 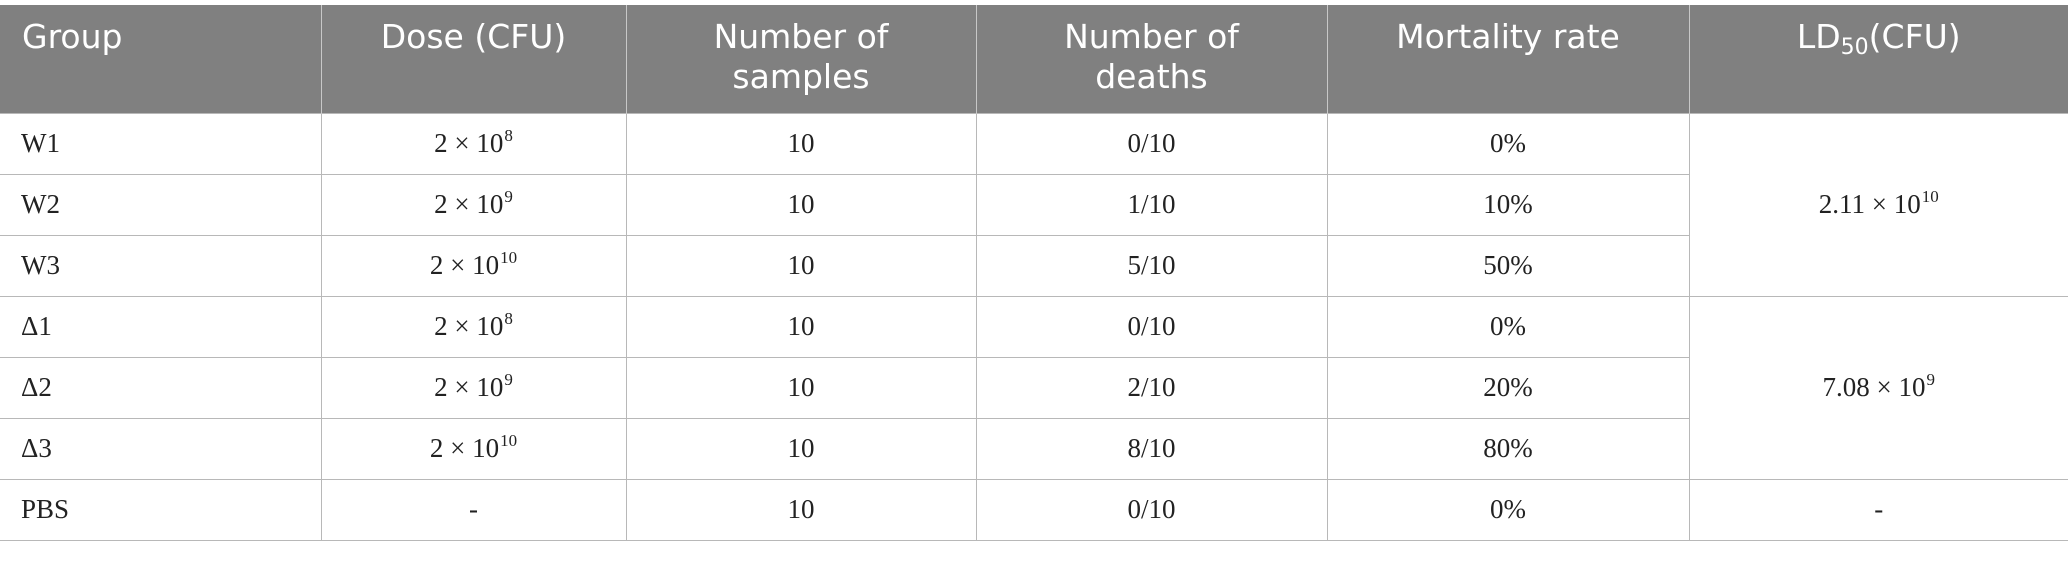 I want to click on header-deaths: Number of deaths, so click(x=1151, y=59).